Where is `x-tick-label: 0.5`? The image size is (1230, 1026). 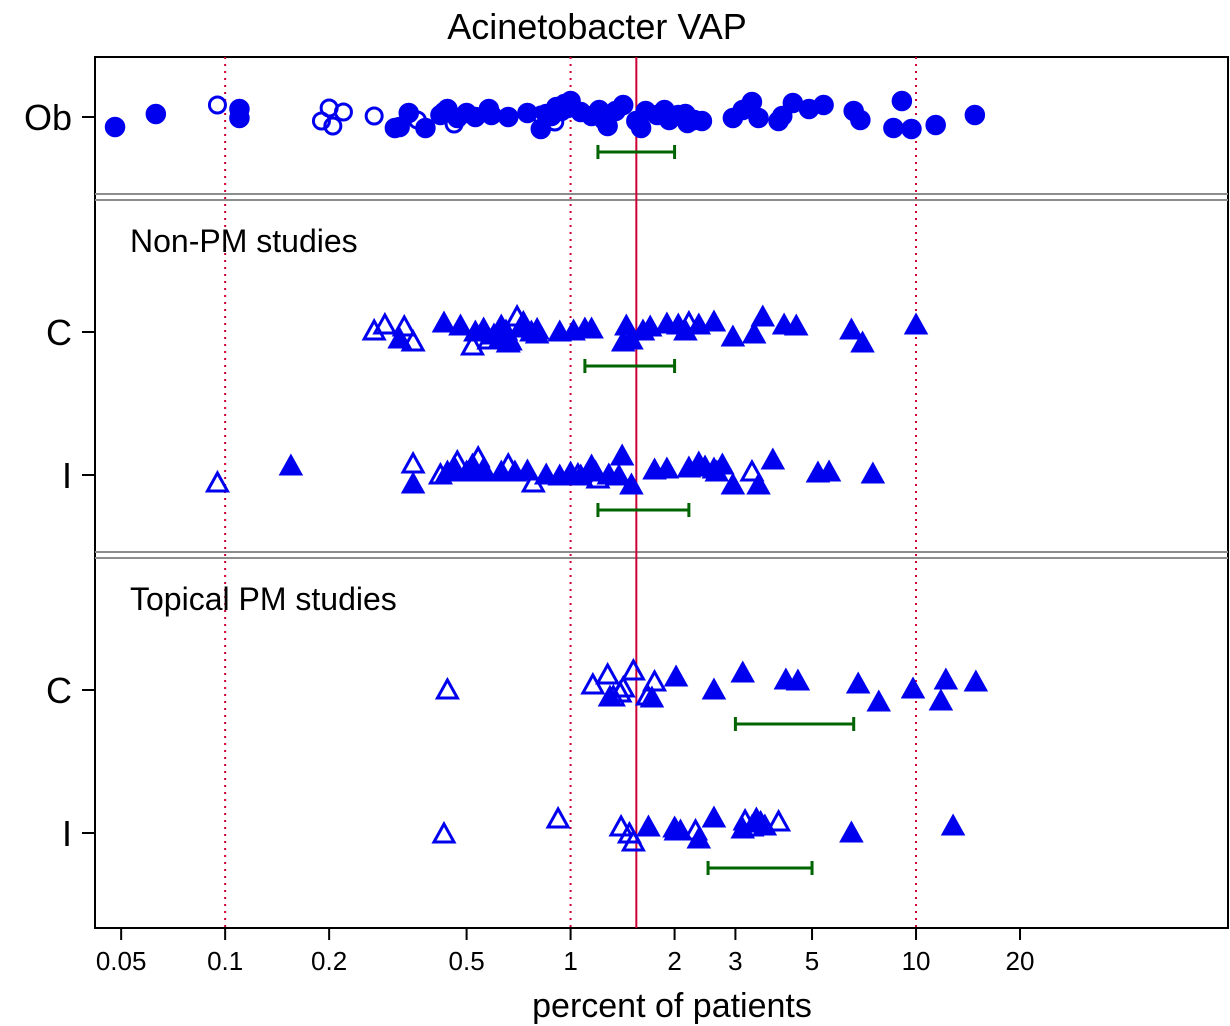
x-tick-label: 0.5 is located at coordinates (467, 961).